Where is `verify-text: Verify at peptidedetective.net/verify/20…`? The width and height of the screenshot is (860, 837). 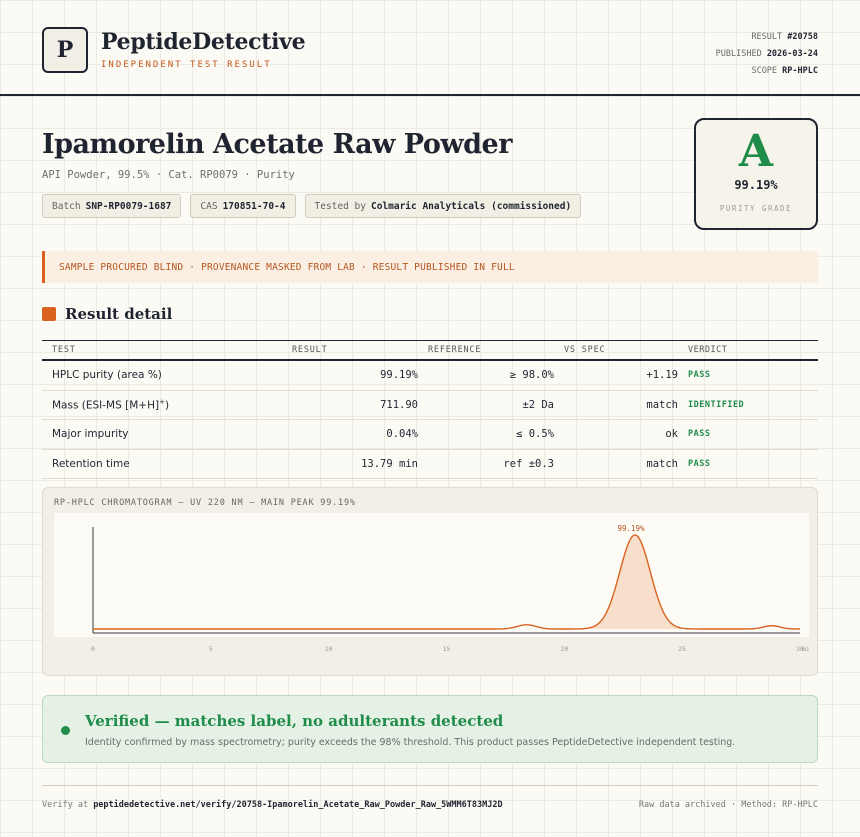
verify-text: Verify at peptidedetective.net/verify/20… is located at coordinates (272, 805).